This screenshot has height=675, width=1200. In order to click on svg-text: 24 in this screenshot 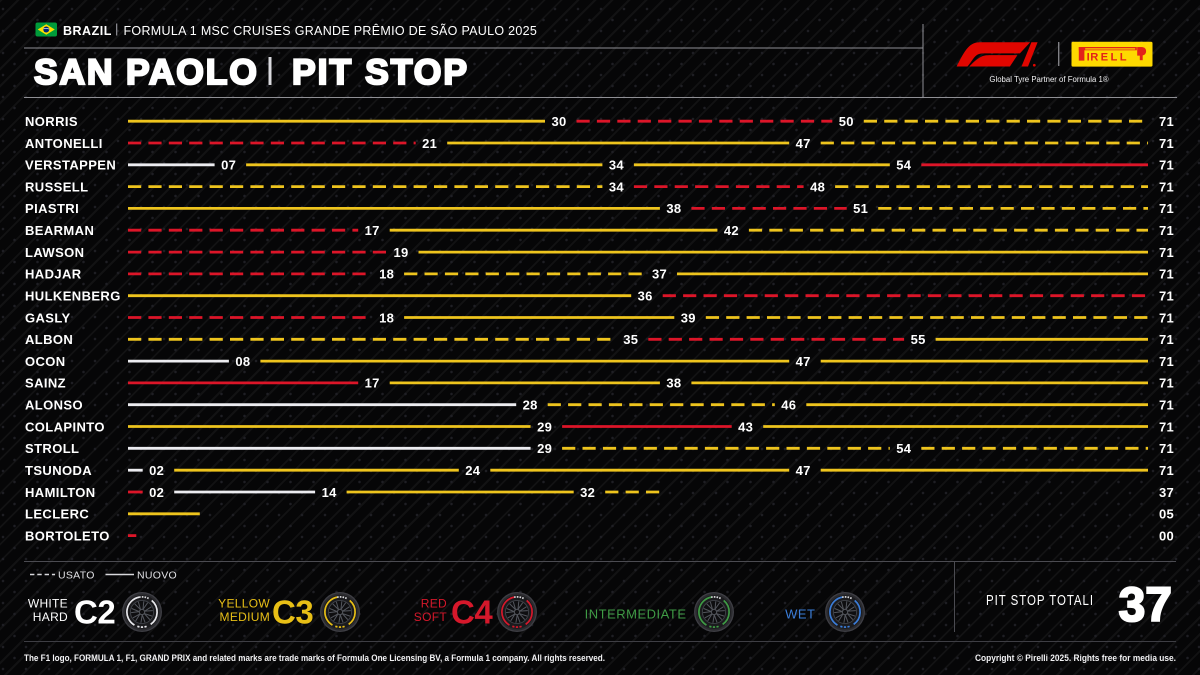, I will do `click(473, 470)`.